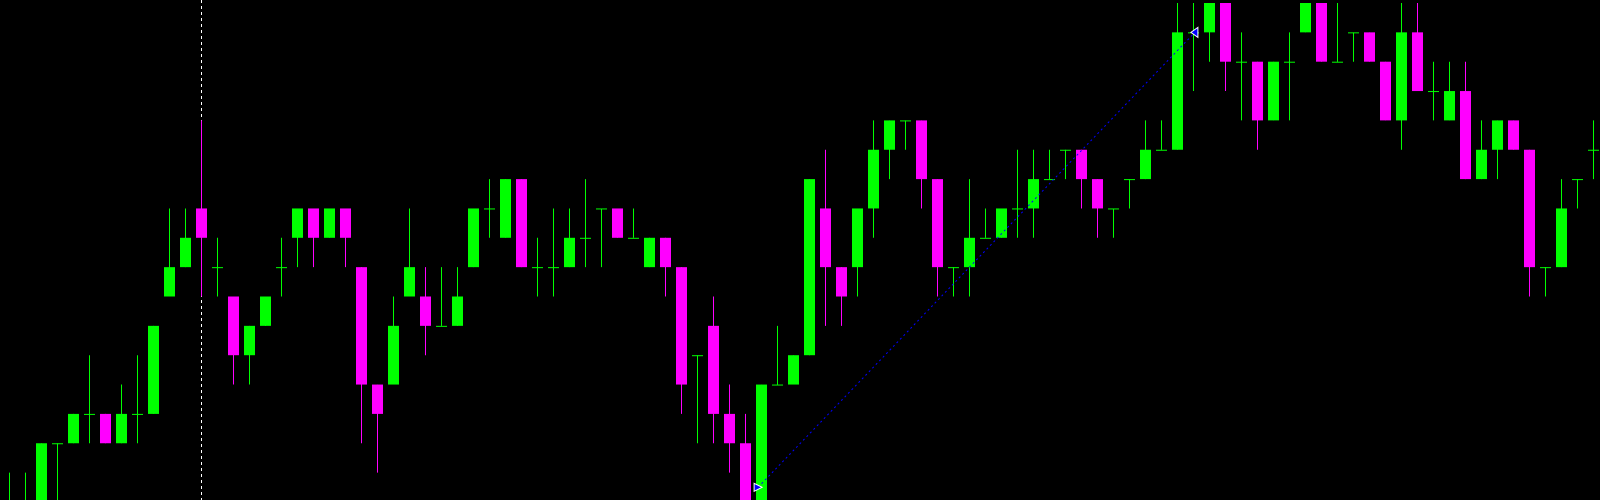 This screenshot has height=500, width=1600. Describe the element at coordinates (758, 487) in the screenshot. I see `trendline-start-arrow-icon` at that location.